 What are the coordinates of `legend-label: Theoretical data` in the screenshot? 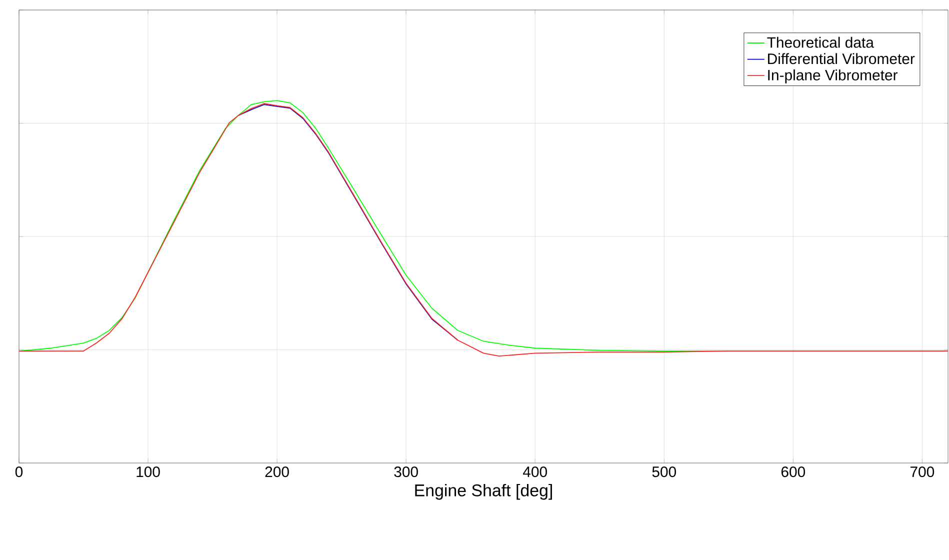 It's located at (820, 42).